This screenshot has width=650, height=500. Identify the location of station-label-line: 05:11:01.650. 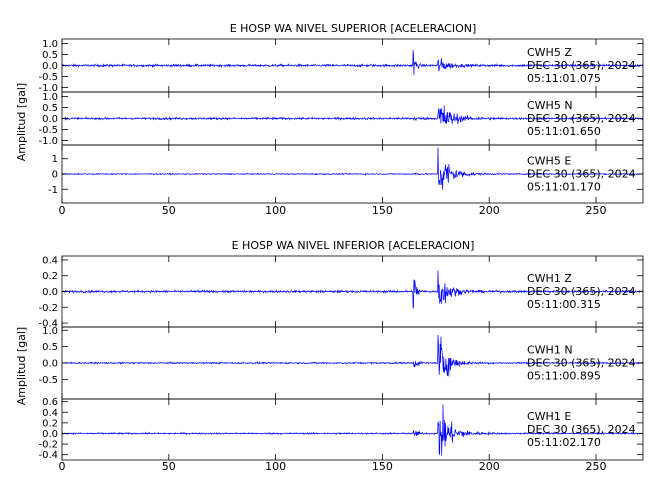
(564, 131).